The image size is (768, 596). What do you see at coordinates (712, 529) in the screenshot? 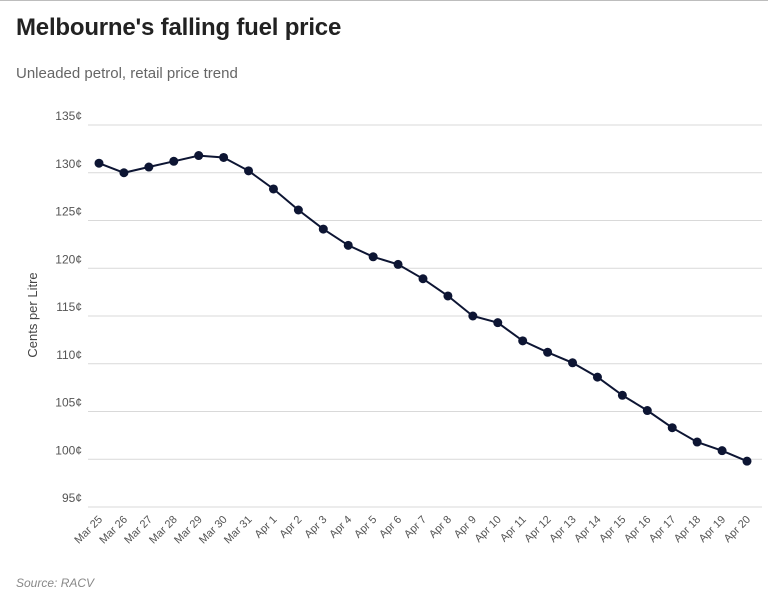
I see `x-tick-label: Apr 19` at bounding box center [712, 529].